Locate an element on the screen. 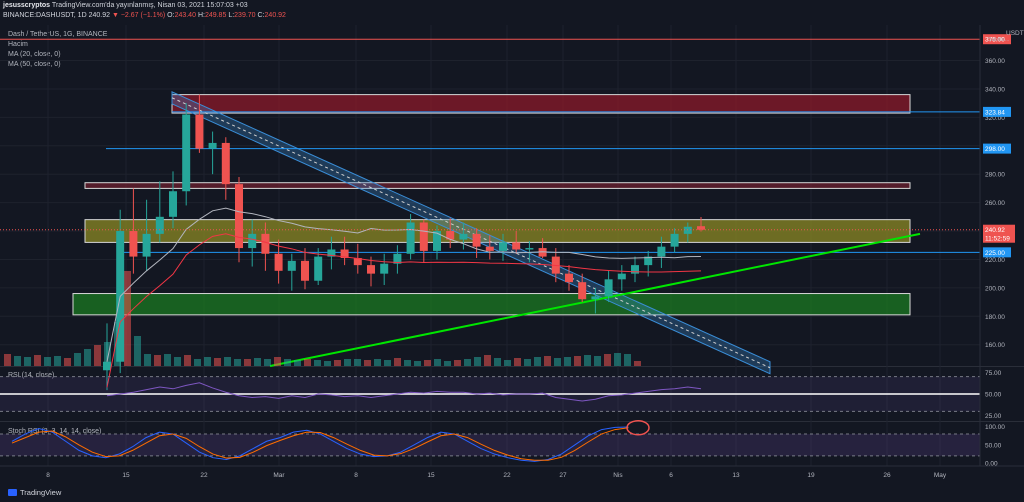 The width and height of the screenshot is (1024, 502). price-tick: 180.00 is located at coordinates (995, 317).